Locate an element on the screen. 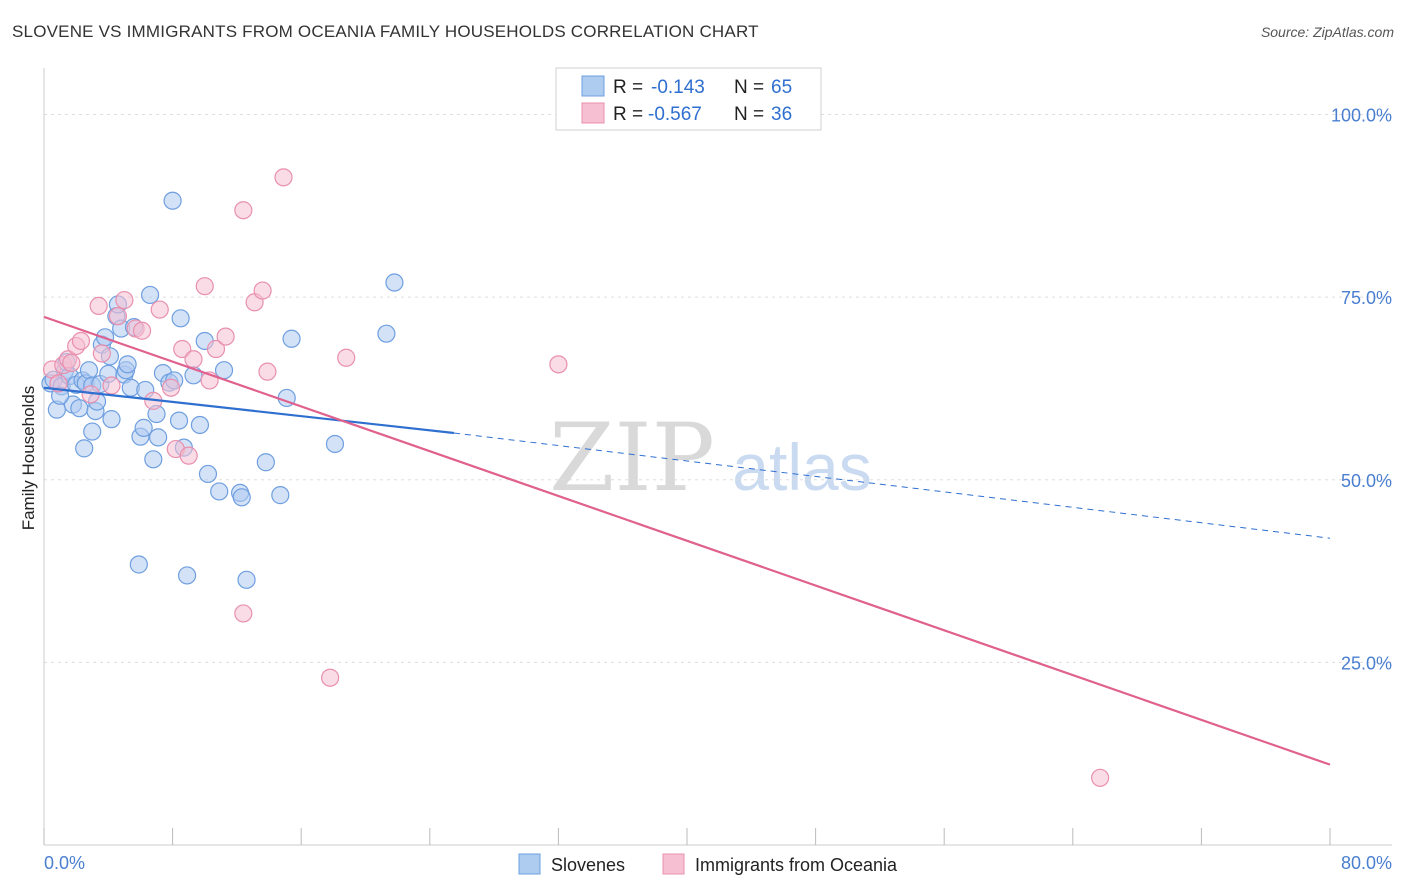  correlation-legend: R = -0.143 N = 65 R = -0.567 N = 36 is located at coordinates (688, 99).